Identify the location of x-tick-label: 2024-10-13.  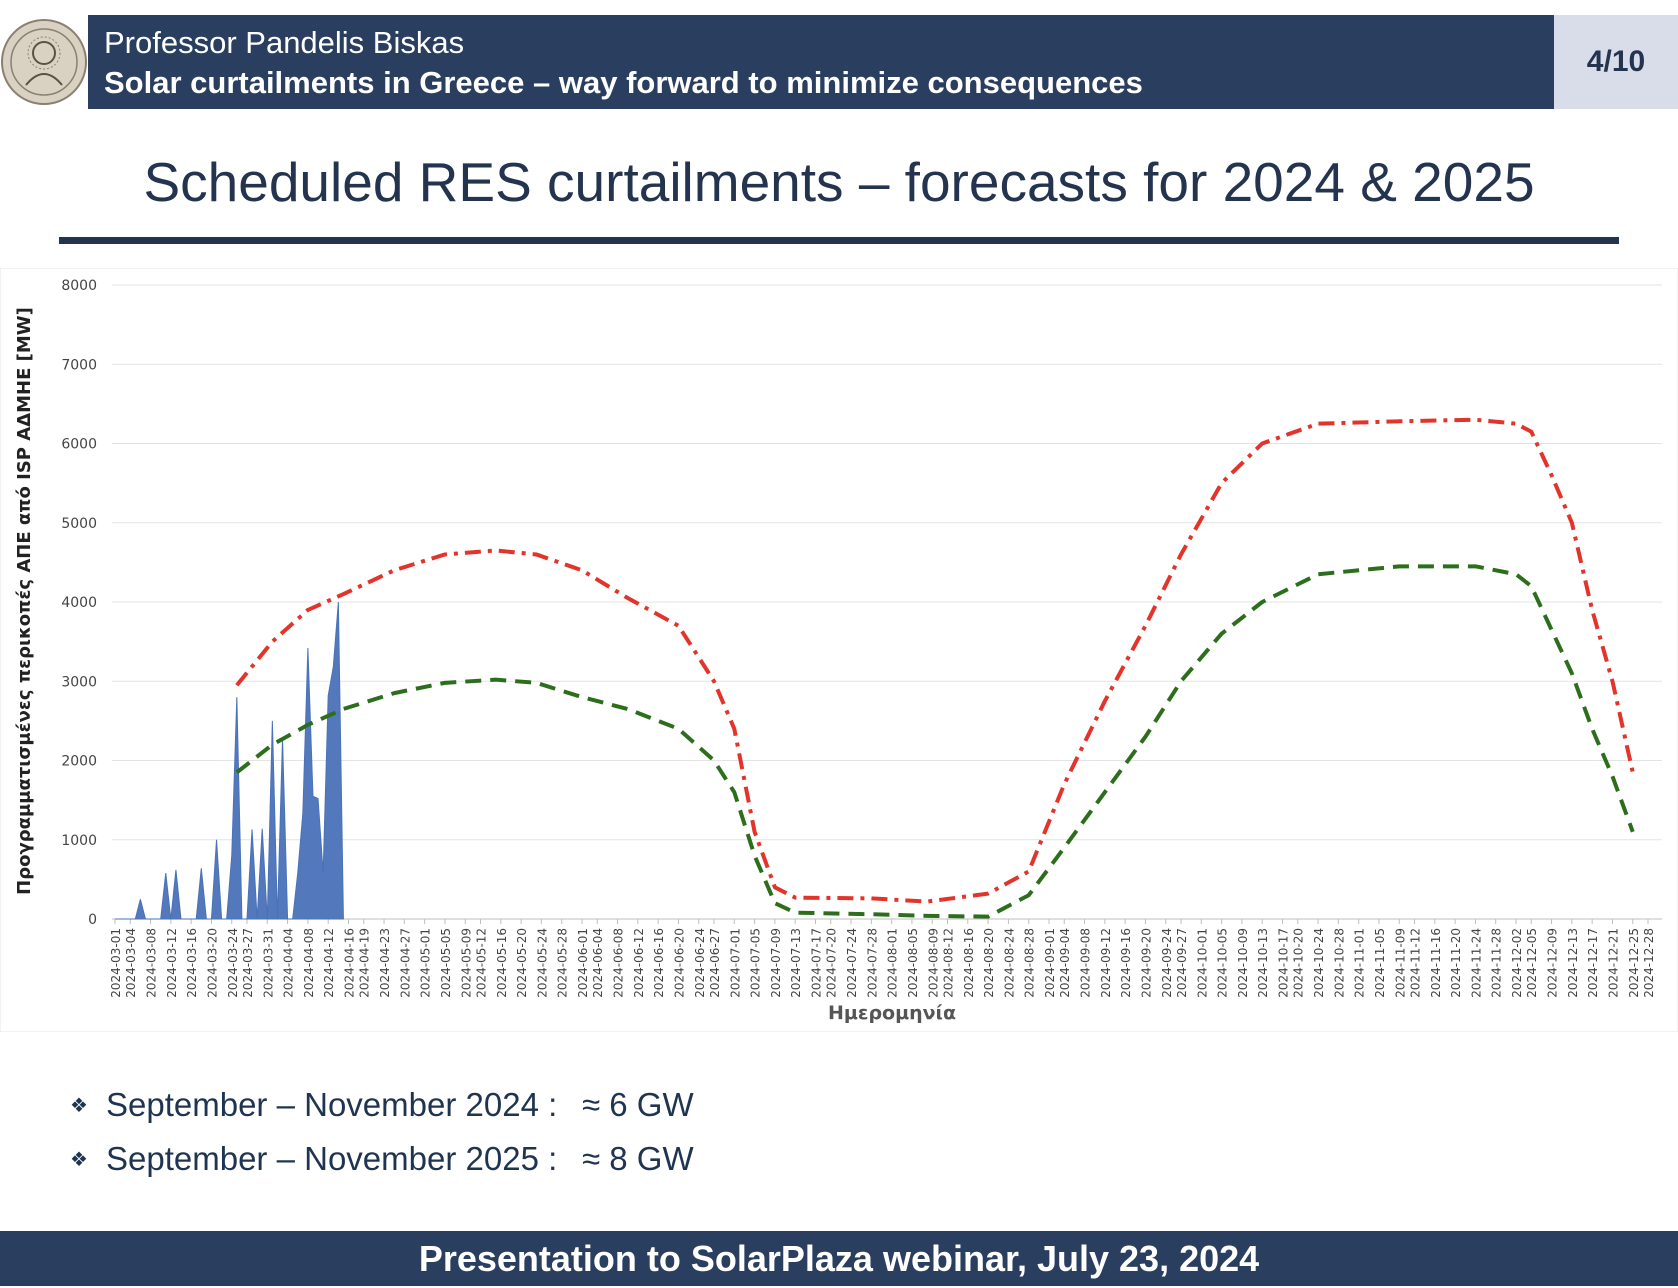
(1263, 963).